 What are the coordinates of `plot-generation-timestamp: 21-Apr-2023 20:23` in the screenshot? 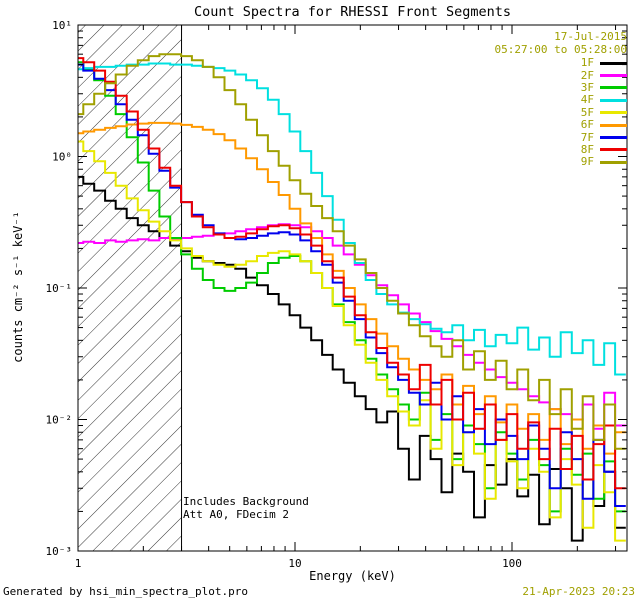 It's located at (578, 591).